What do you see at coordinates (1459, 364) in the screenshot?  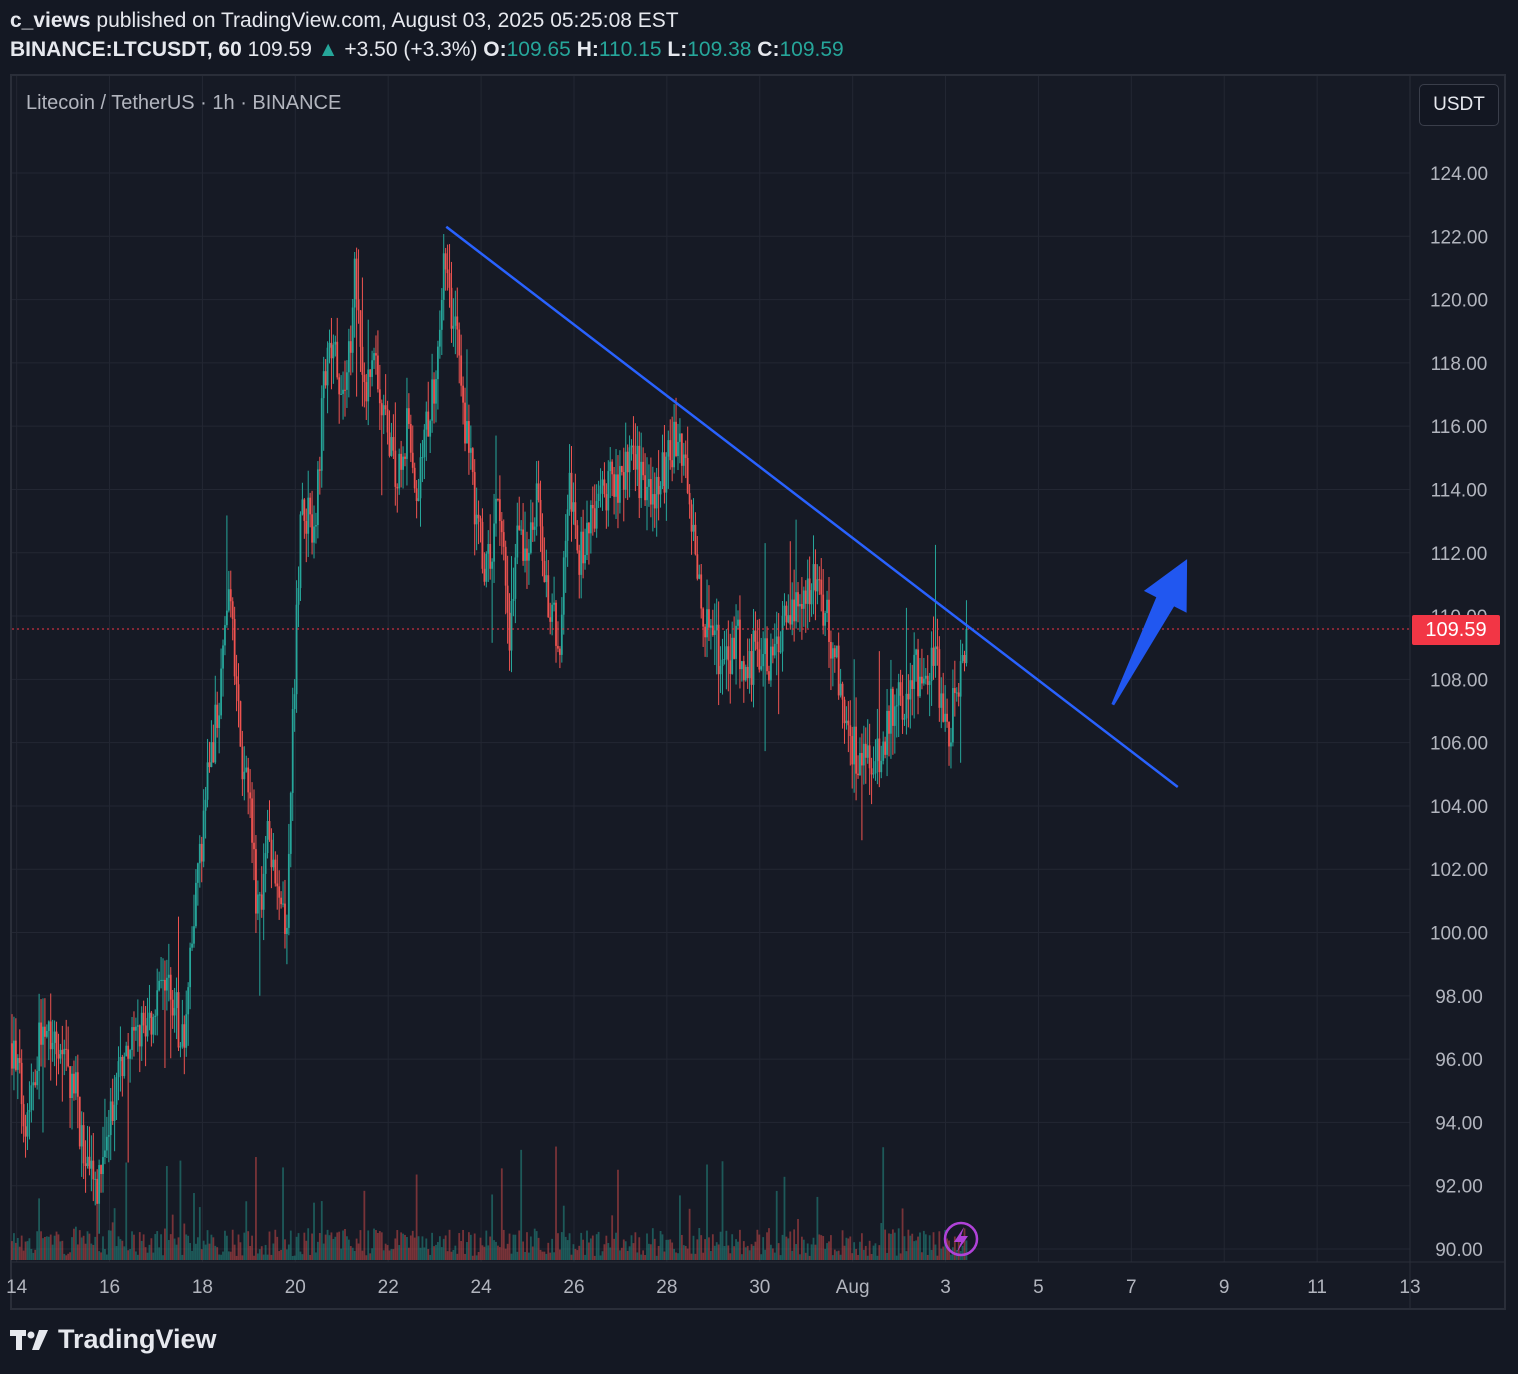 I see `price-tick-label: 118.00` at bounding box center [1459, 364].